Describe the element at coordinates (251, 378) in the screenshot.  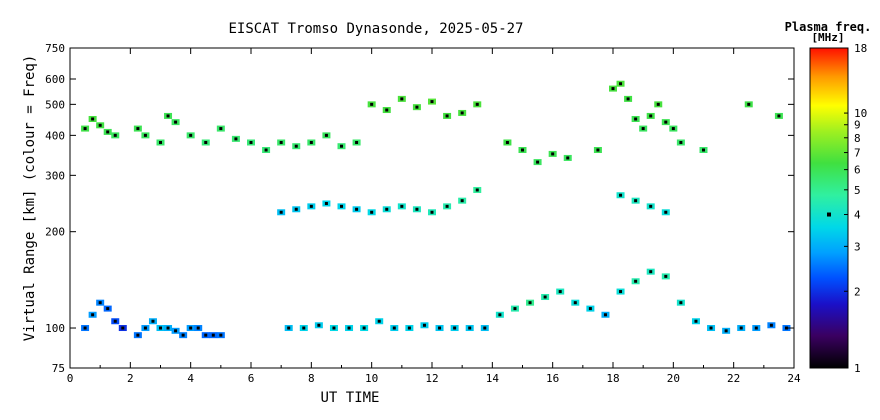
I see `x-tick-label: 6` at that location.